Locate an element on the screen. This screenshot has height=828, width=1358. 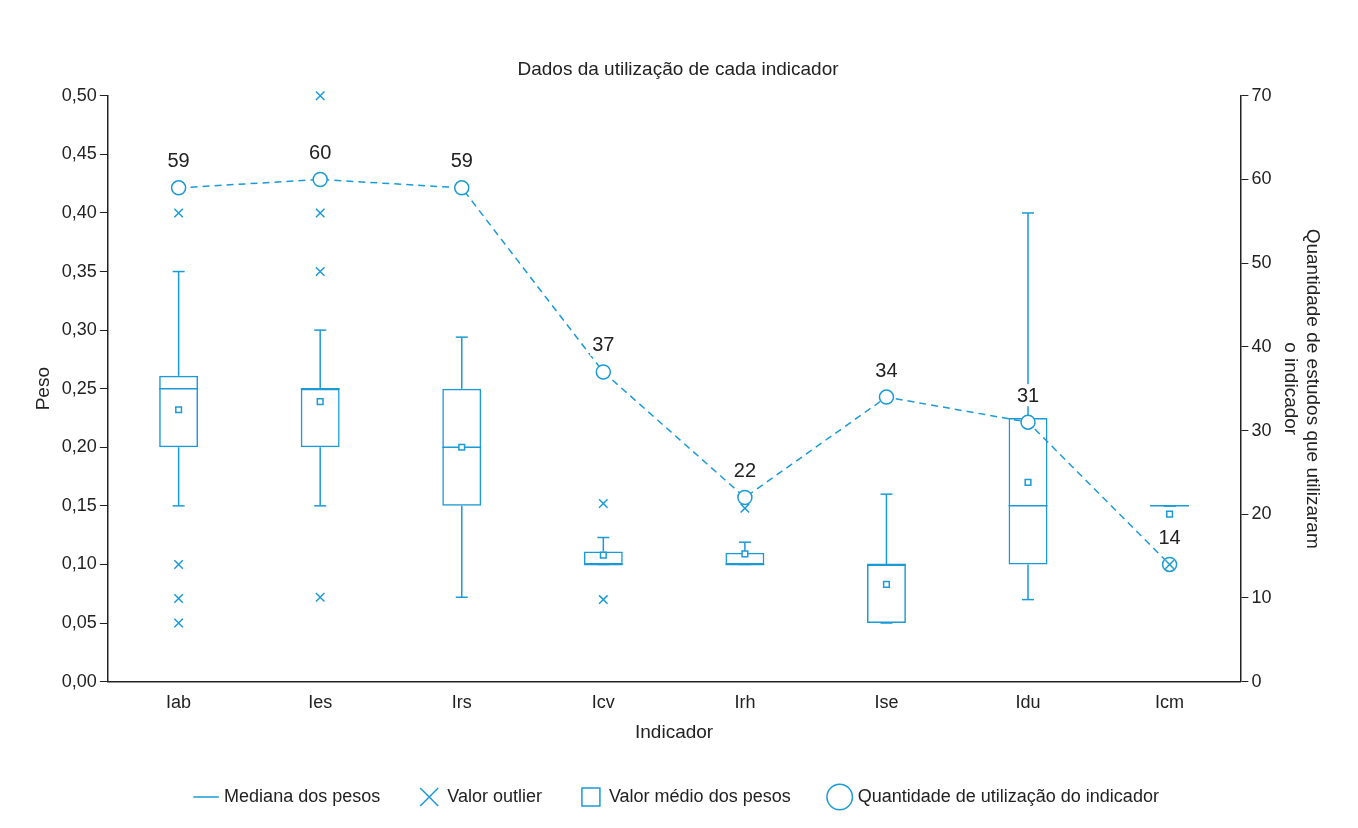
data-label: 14 is located at coordinates (1169, 536).